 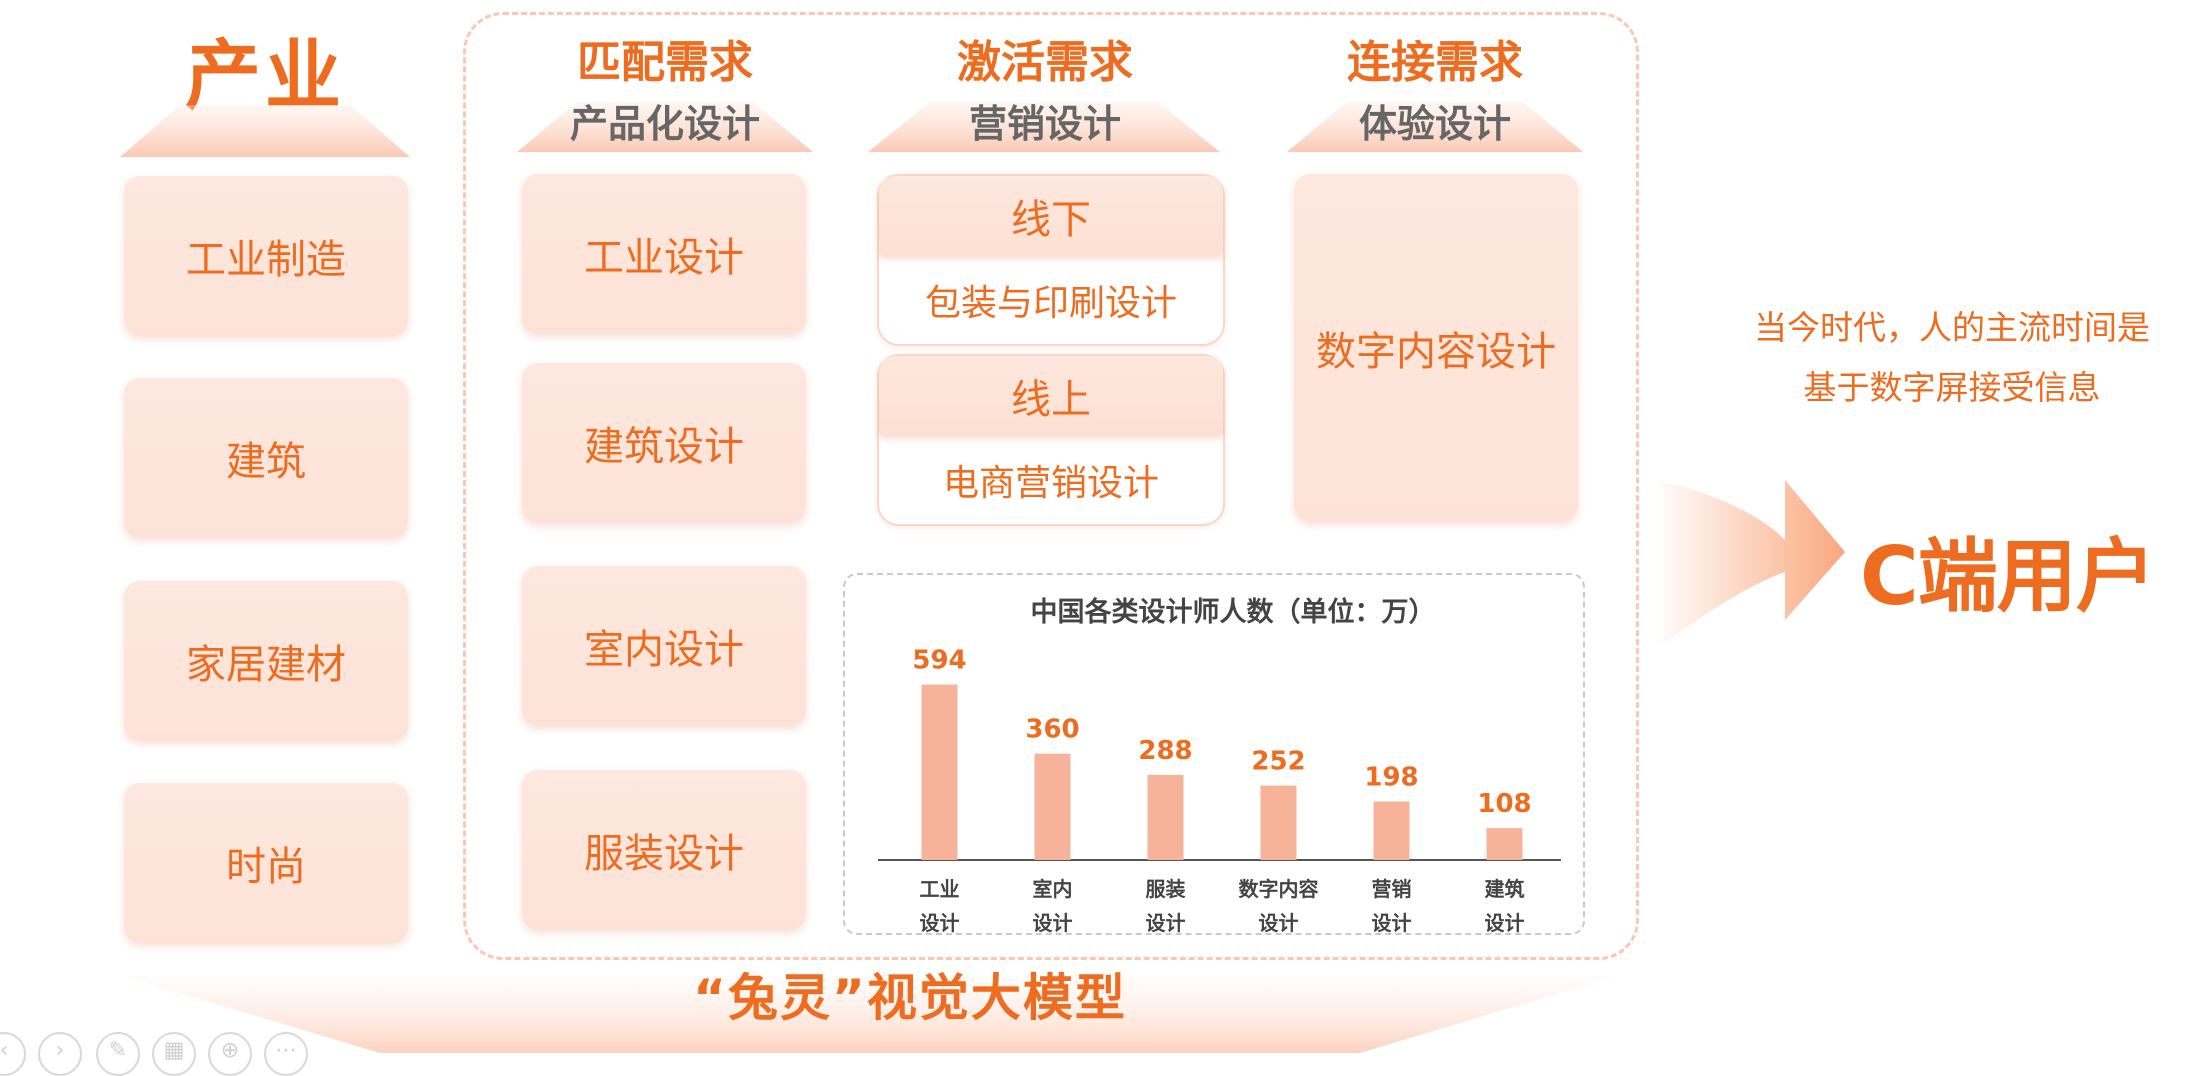 What do you see at coordinates (665, 62) in the screenshot?
I see `column-1-title: 匹配需求` at bounding box center [665, 62].